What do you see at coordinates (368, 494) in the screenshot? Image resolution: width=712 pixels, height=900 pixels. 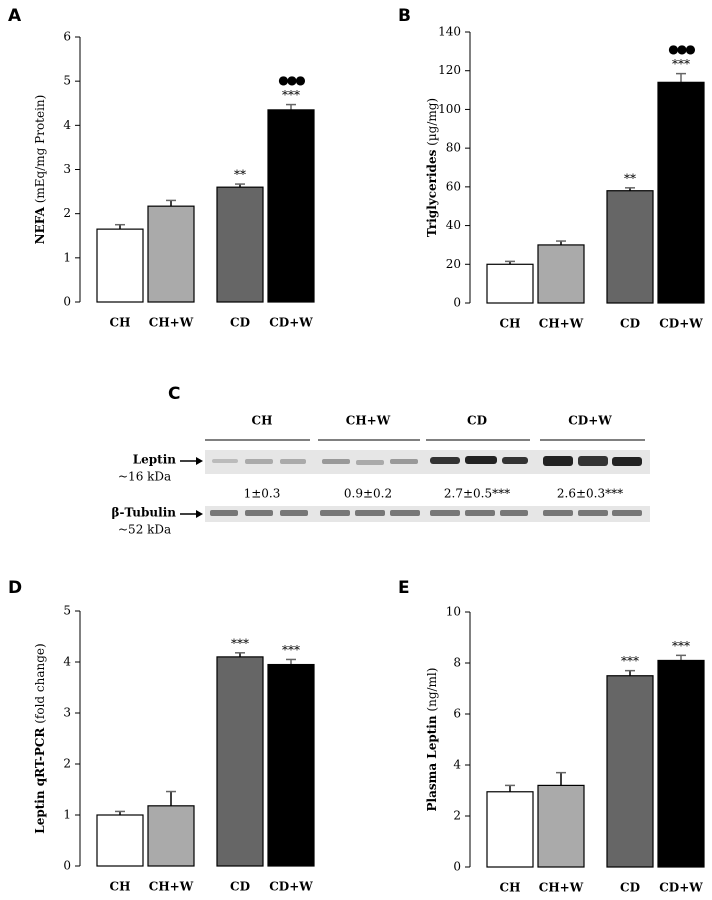 I see `quantification: 0.9±0.2` at bounding box center [368, 494].